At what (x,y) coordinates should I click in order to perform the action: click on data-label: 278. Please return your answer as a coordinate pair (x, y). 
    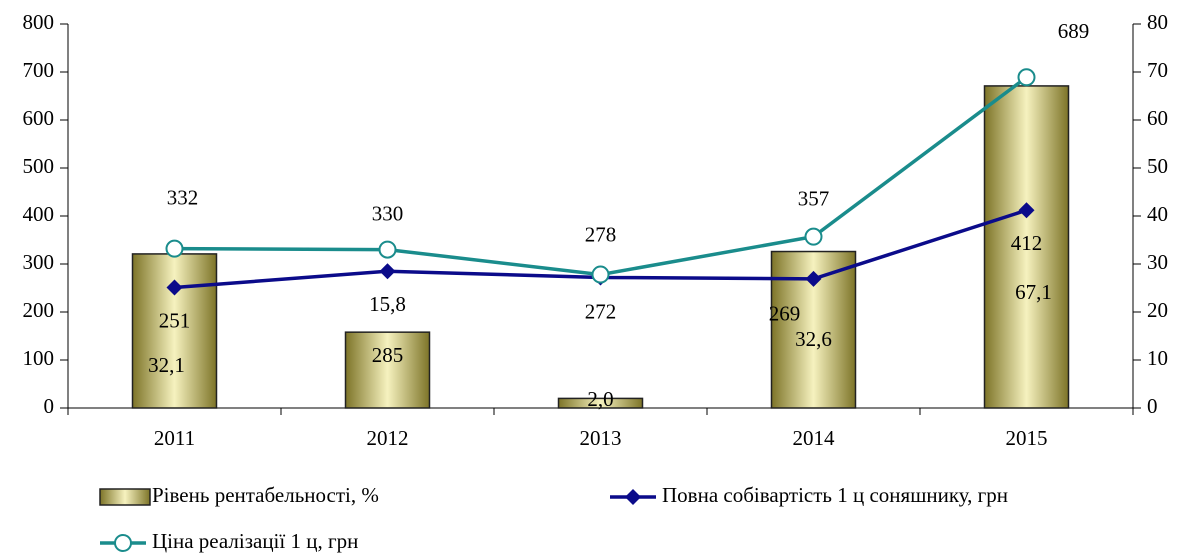
    Looking at the image, I should click on (601, 234).